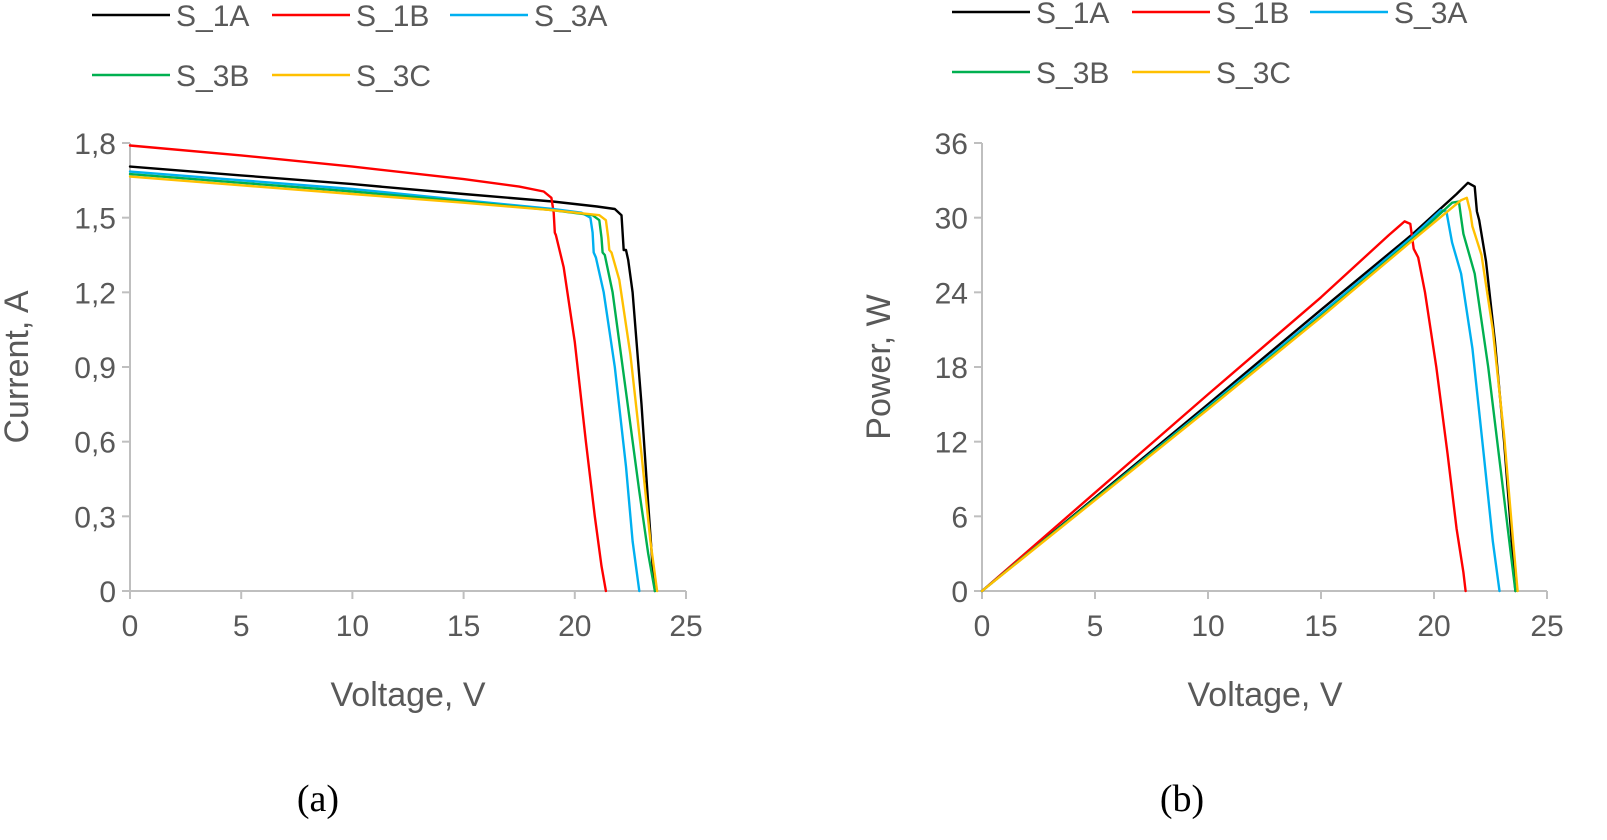 This screenshot has height=840, width=1607. Describe the element at coordinates (574, 626) in the screenshot. I see `x-tick-label-a: 20` at that location.